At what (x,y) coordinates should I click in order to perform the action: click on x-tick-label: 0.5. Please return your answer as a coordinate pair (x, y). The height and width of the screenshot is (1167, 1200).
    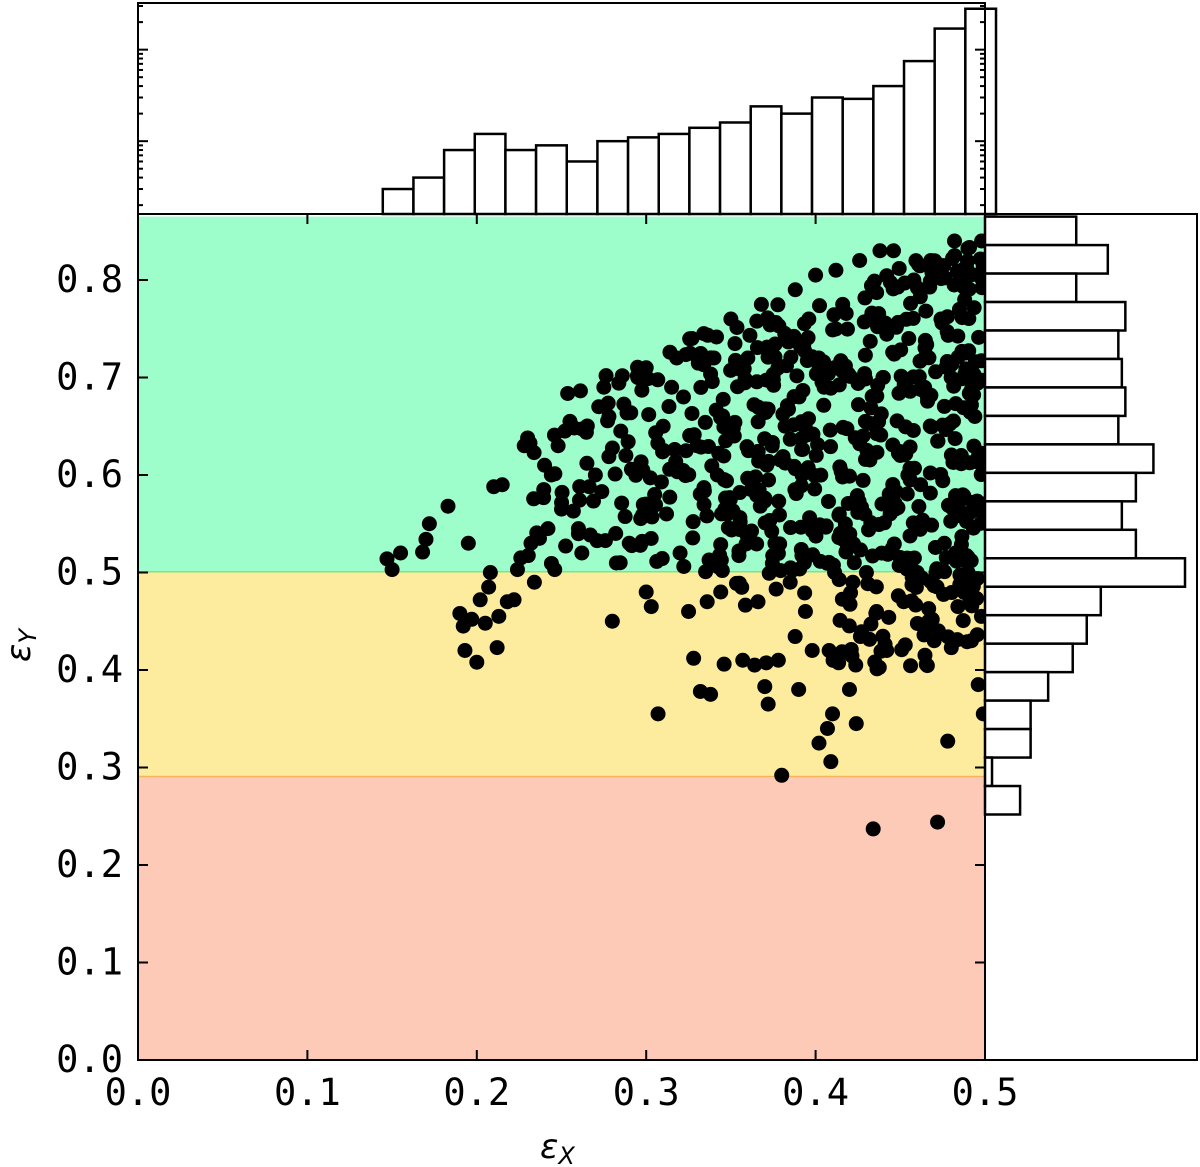
    Looking at the image, I should click on (985, 1092).